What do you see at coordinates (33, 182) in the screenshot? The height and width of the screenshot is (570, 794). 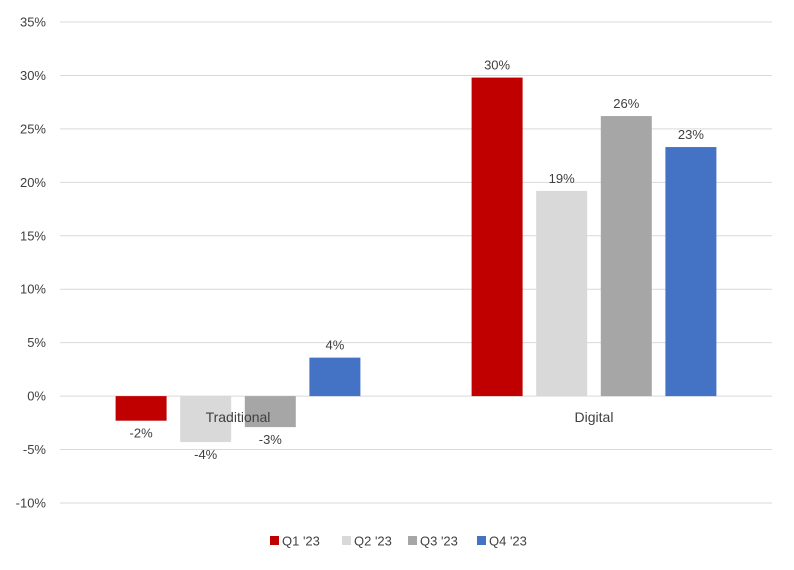 I see `y-tick-label: 20%` at bounding box center [33, 182].